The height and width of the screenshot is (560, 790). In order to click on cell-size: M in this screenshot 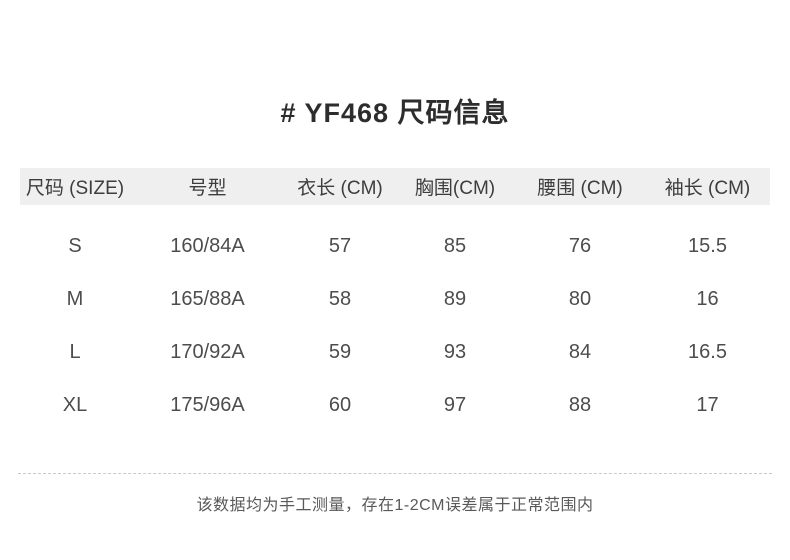, I will do `click(75, 299)`.